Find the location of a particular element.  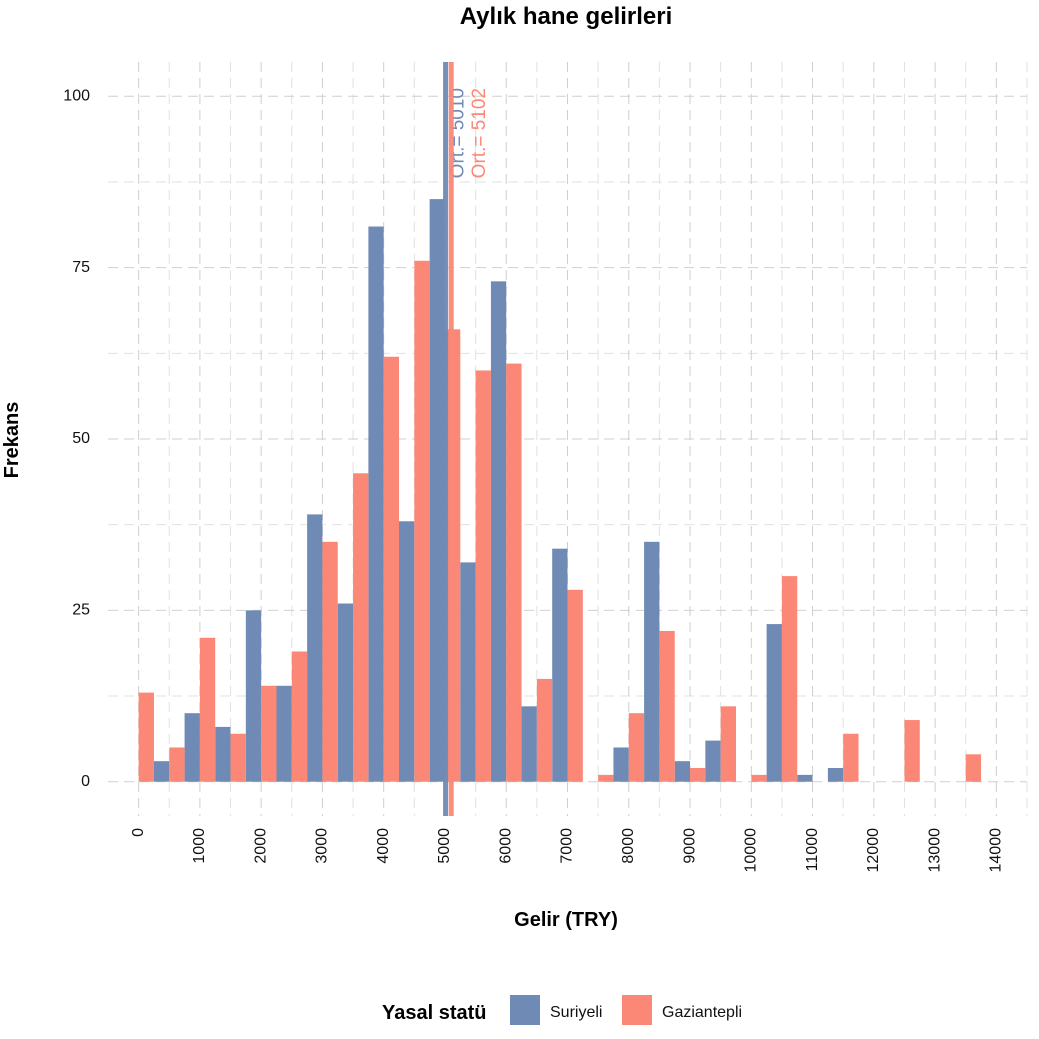

x-axis-title: Gelir (TRY) is located at coordinates (566, 920).